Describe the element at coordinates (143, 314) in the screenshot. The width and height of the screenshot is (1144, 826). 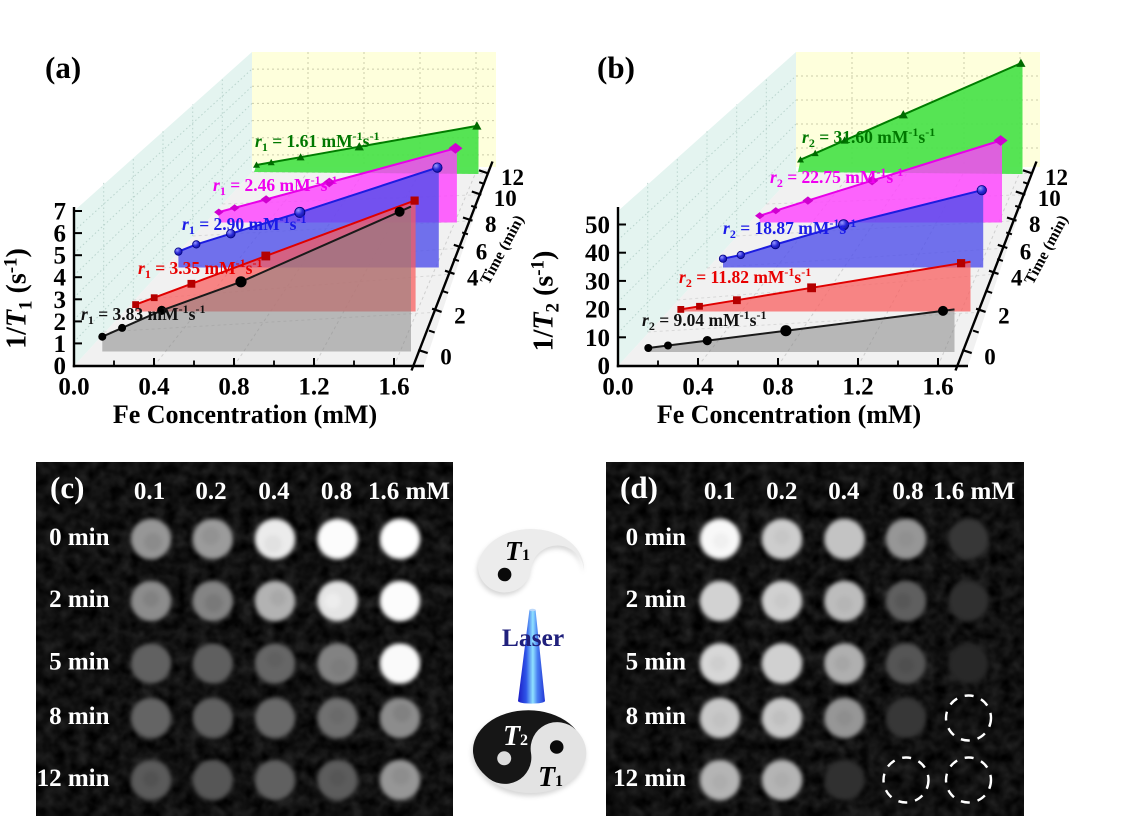
I see `svg-text: r1 = 3.83 mM-1s-1` at that location.